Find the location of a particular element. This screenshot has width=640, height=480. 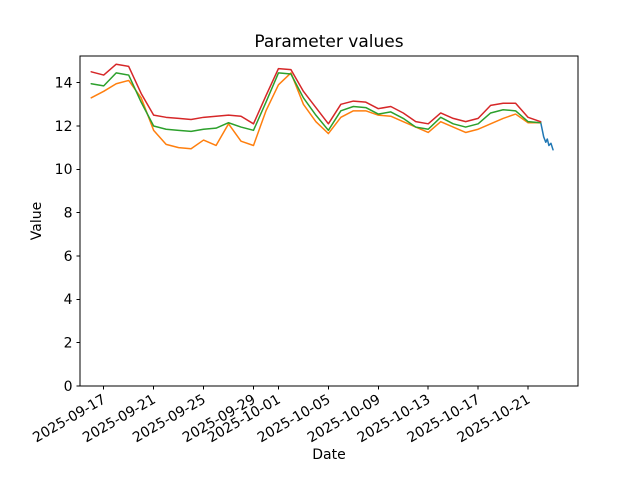

y-tick-label-0: 0 is located at coordinates (68, 387).